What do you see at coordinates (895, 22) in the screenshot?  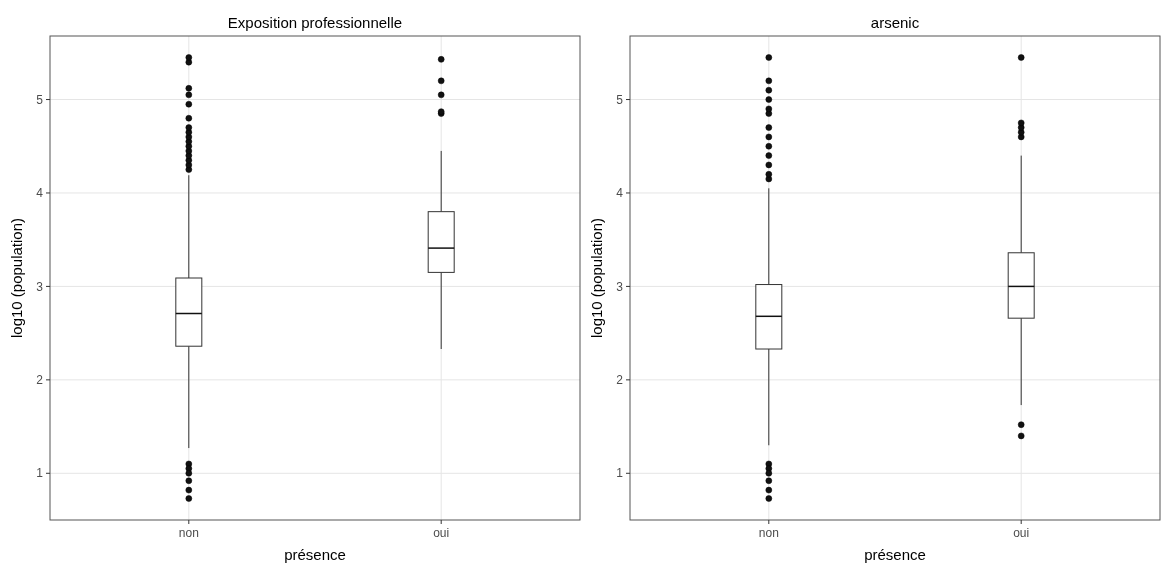 I see `chart-title: arsenic` at bounding box center [895, 22].